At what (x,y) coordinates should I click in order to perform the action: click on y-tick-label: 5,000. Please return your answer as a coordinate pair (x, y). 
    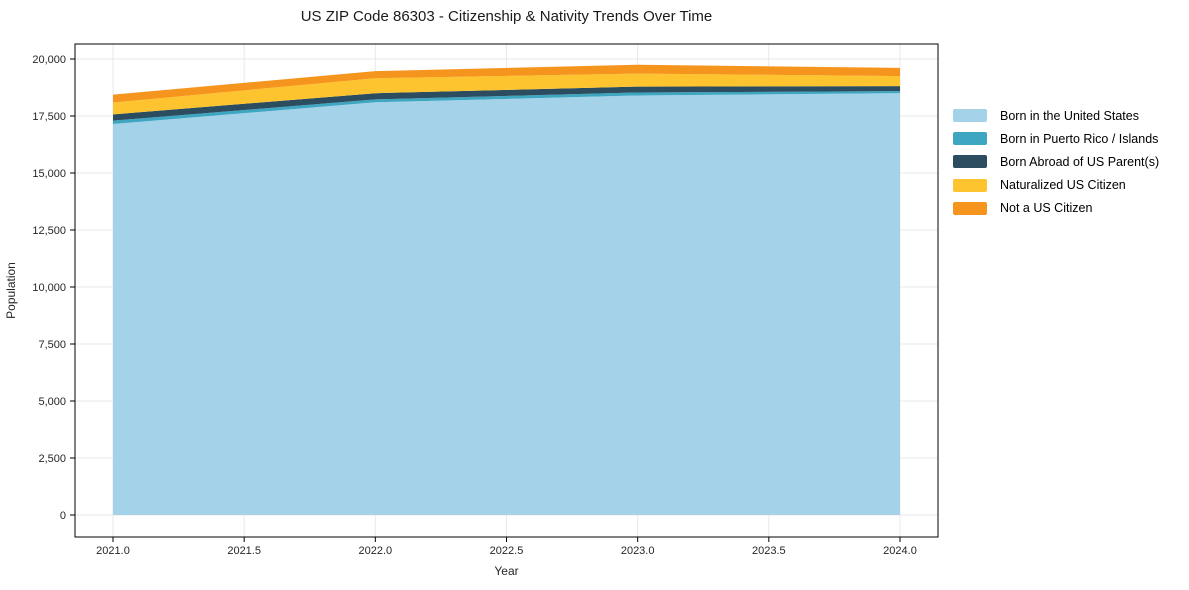
    Looking at the image, I should click on (52, 402).